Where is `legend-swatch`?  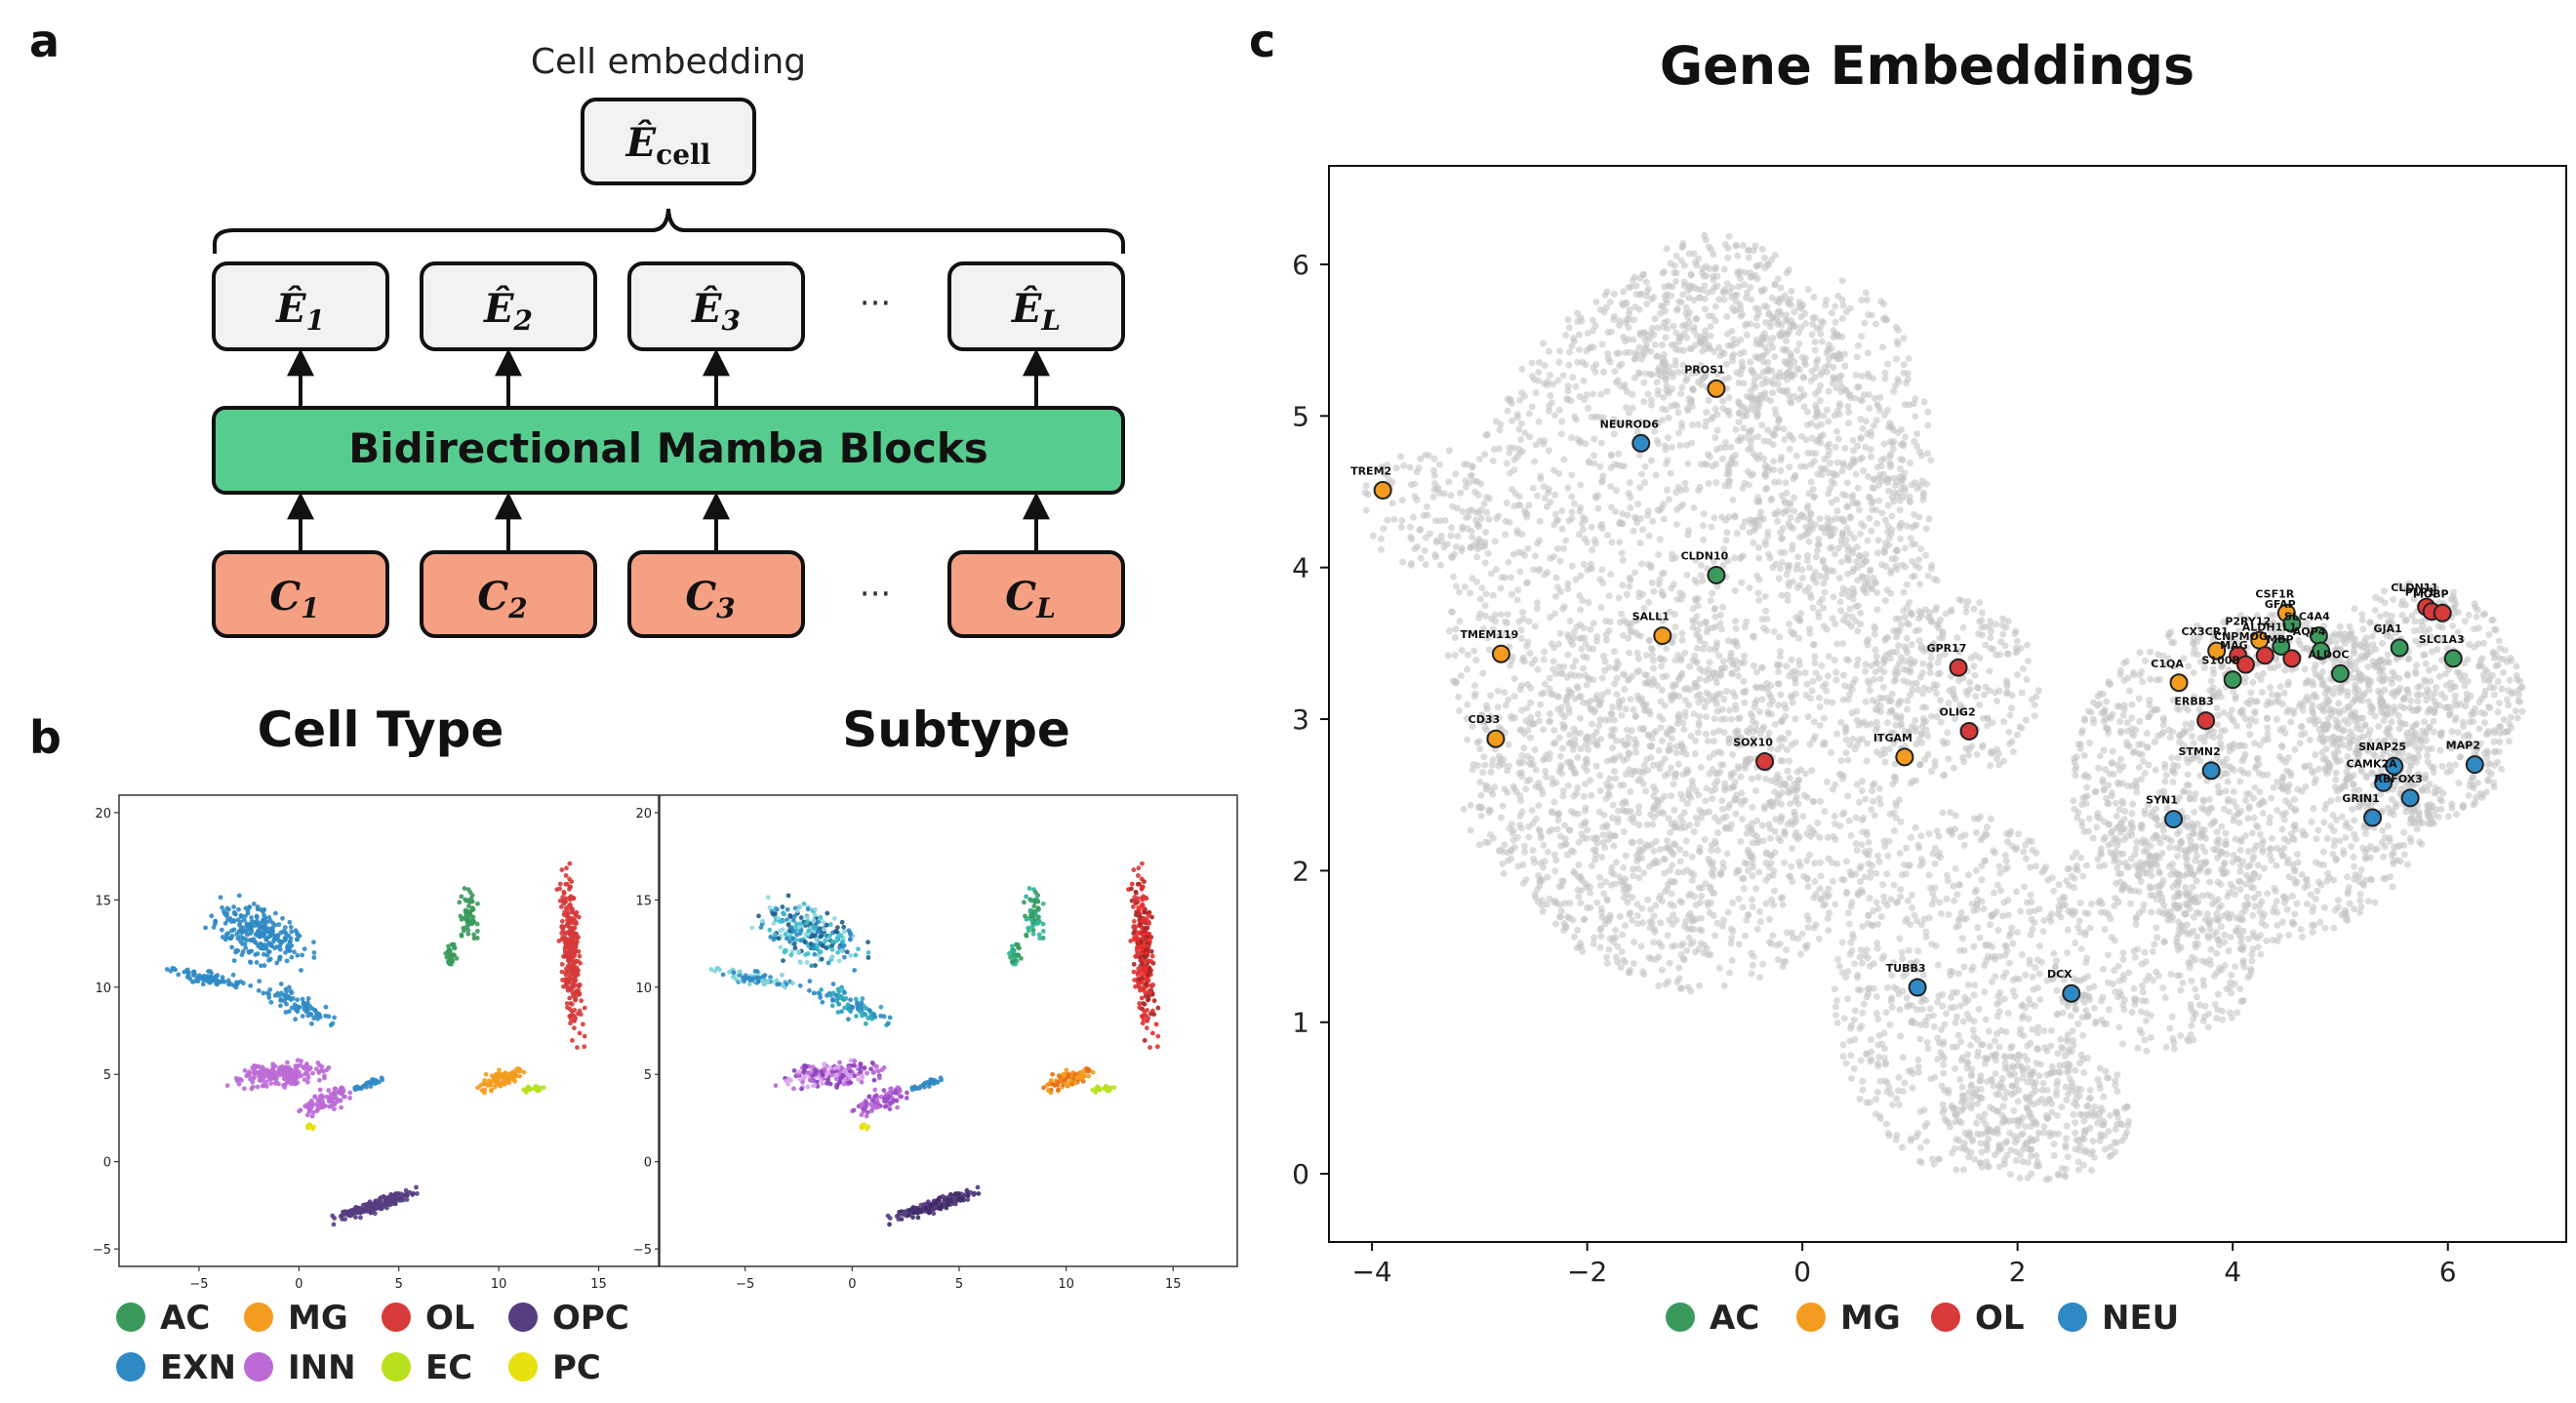
legend-swatch is located at coordinates (130, 1367).